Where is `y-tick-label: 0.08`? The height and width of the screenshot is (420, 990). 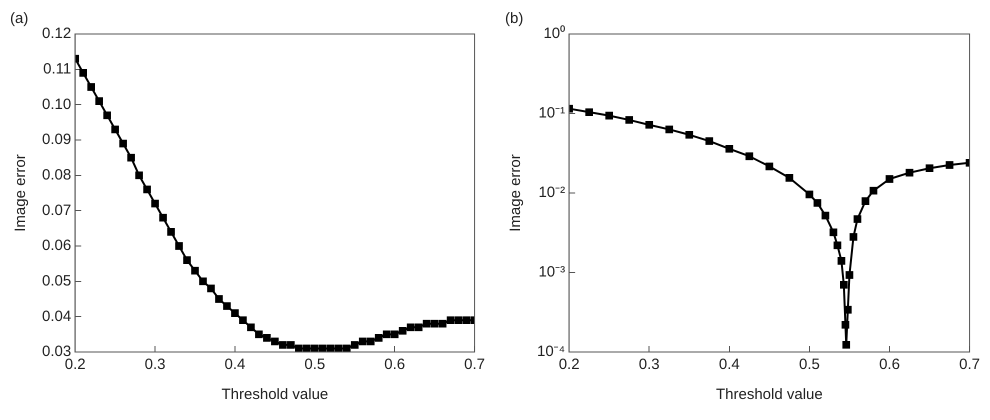 y-tick-label: 0.08 is located at coordinates (57, 175).